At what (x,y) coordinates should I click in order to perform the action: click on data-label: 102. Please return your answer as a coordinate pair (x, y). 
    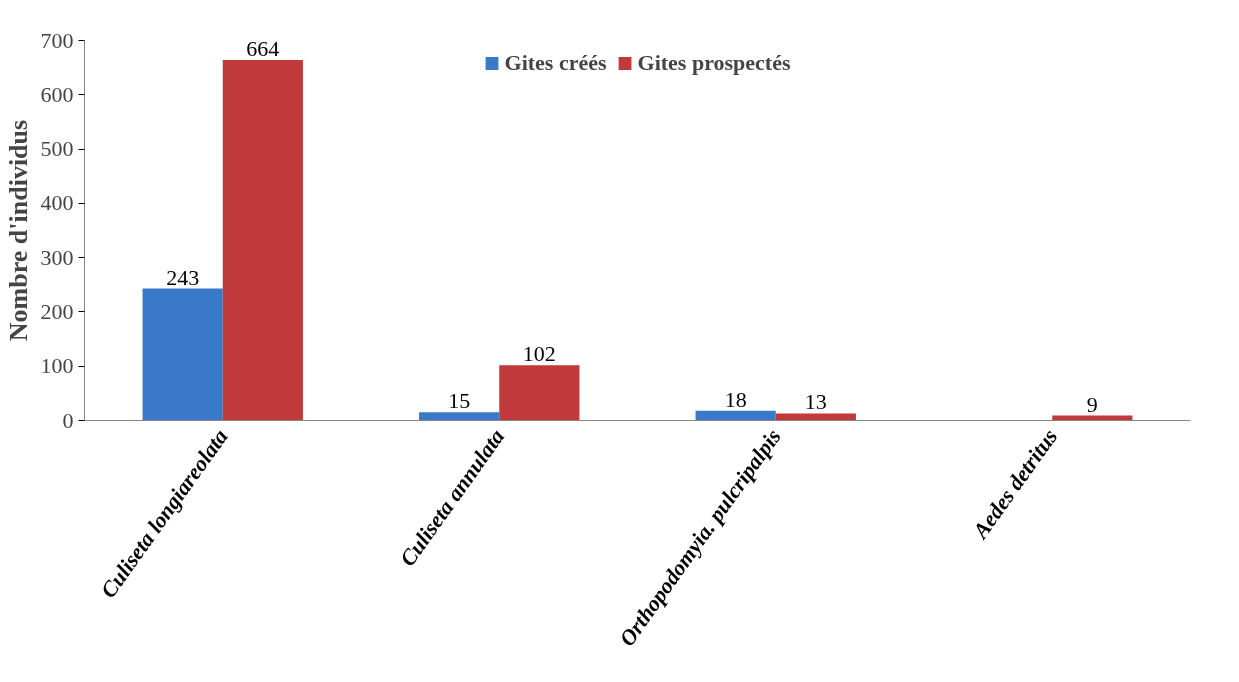
    Looking at the image, I should click on (539, 354).